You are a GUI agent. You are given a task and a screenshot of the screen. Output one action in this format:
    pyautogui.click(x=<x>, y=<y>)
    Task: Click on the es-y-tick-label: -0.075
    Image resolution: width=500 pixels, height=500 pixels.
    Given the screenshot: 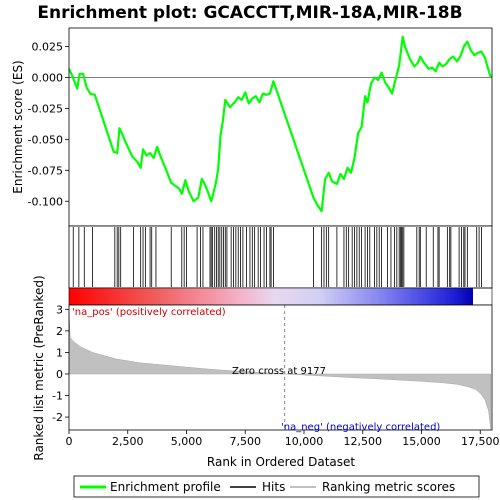 What is the action you would take?
    pyautogui.click(x=45, y=170)
    